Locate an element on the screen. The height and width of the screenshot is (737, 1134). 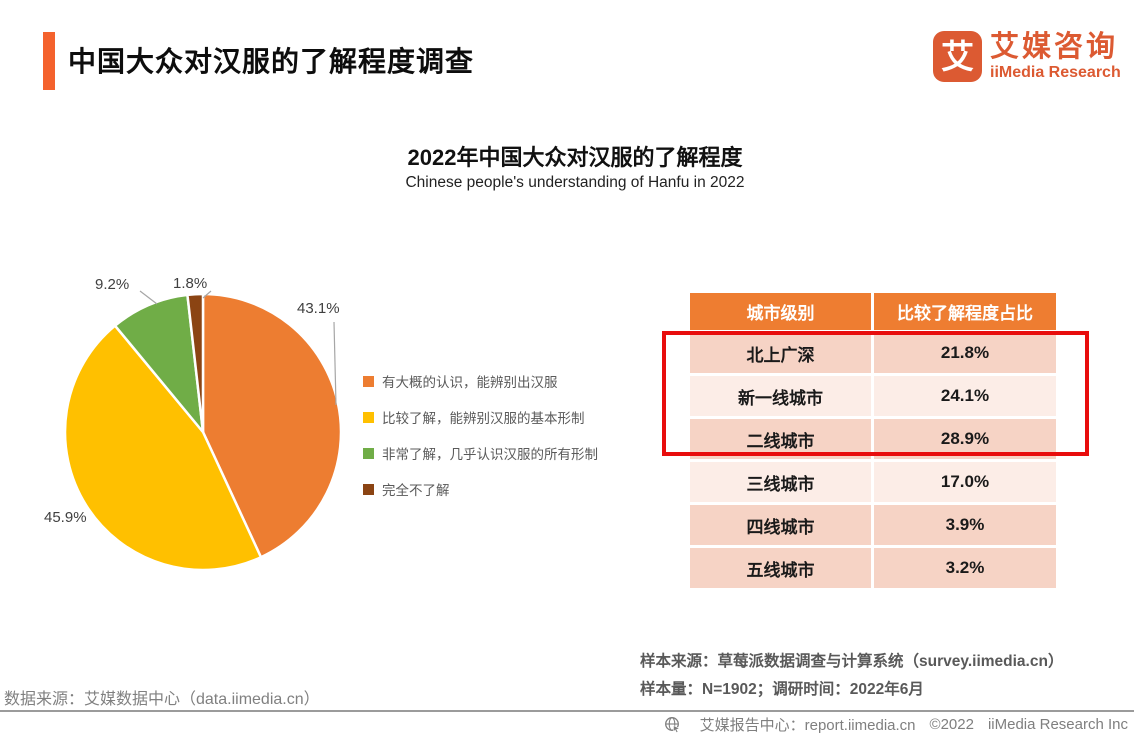
globe-cursor-icon is located at coordinates (672, 724).